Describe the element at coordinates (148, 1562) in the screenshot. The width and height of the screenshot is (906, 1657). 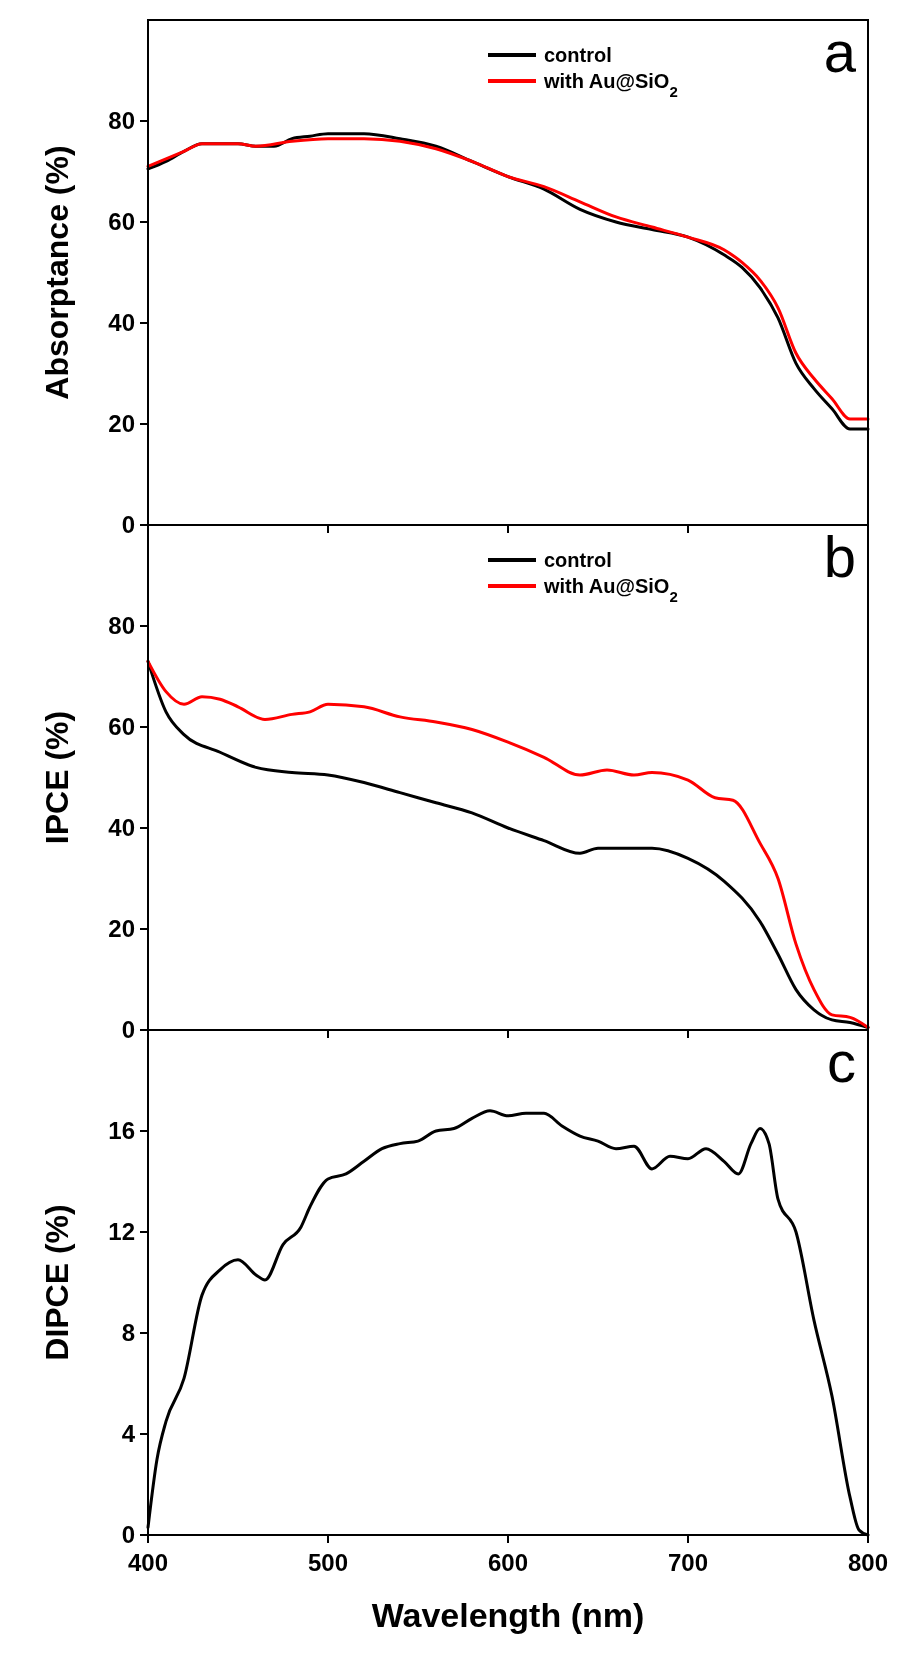
I see `x-tick-label: 400` at that location.